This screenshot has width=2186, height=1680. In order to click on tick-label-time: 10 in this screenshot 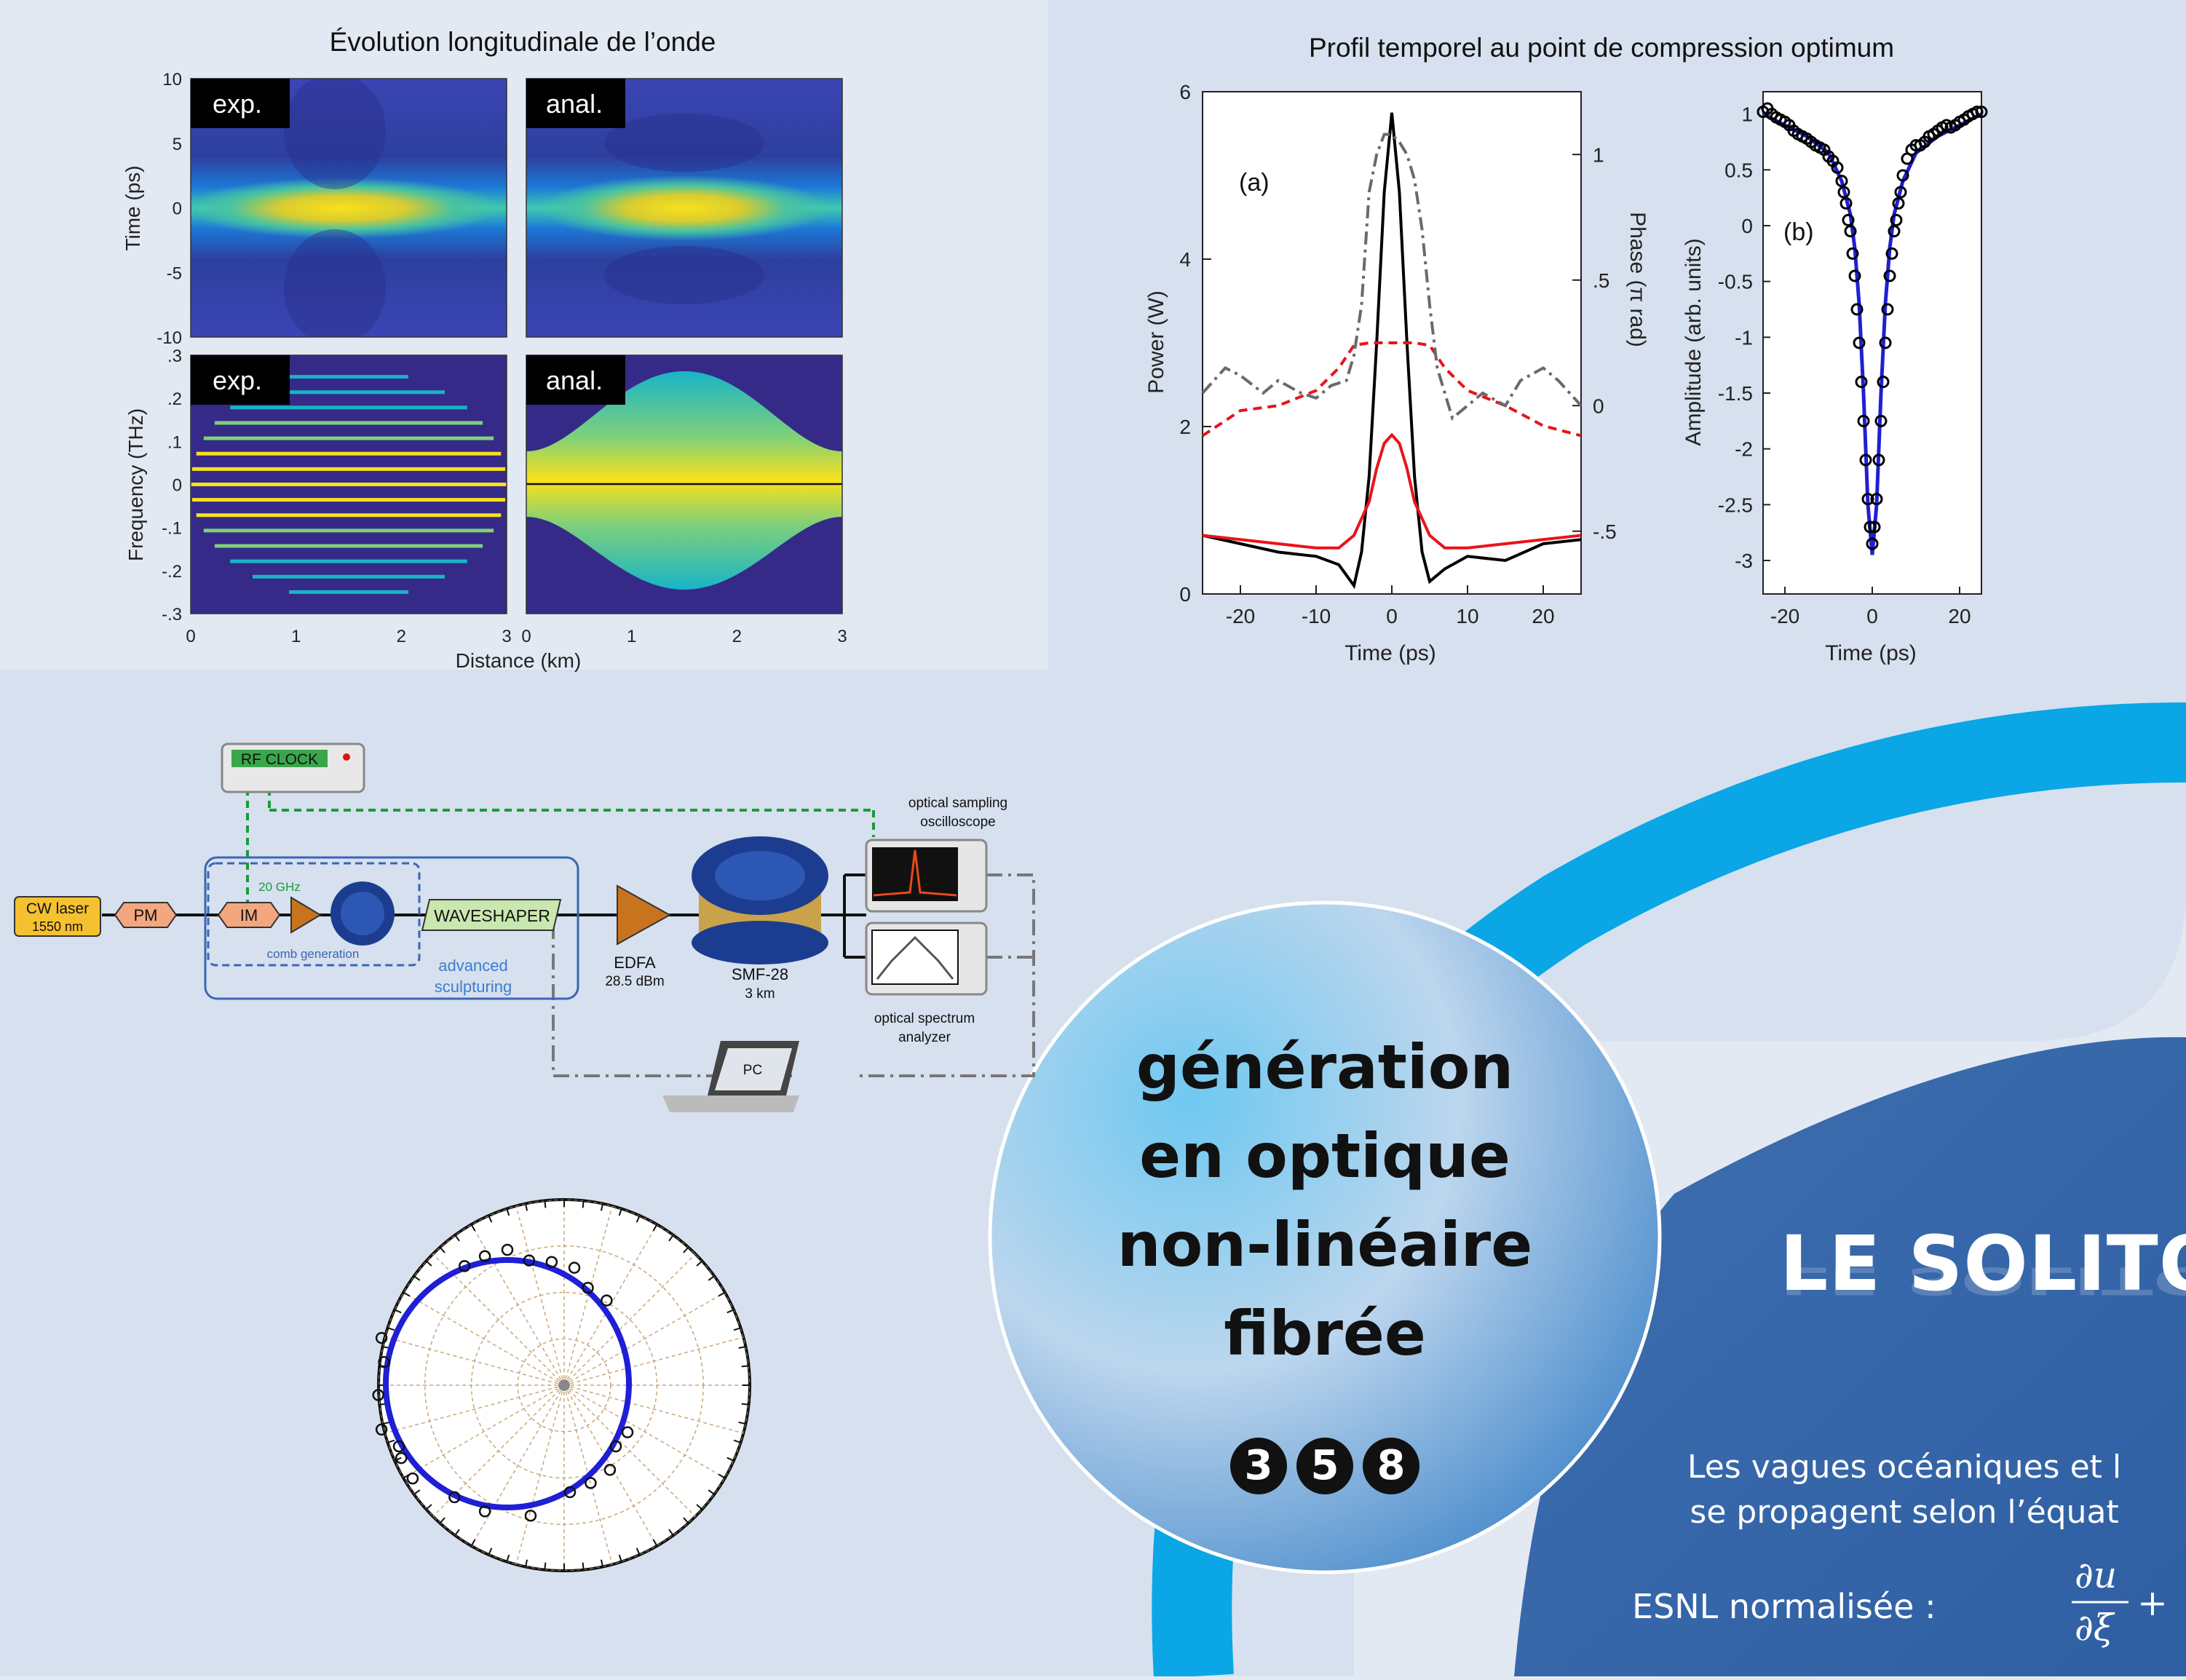, I will do `click(1467, 616)`.